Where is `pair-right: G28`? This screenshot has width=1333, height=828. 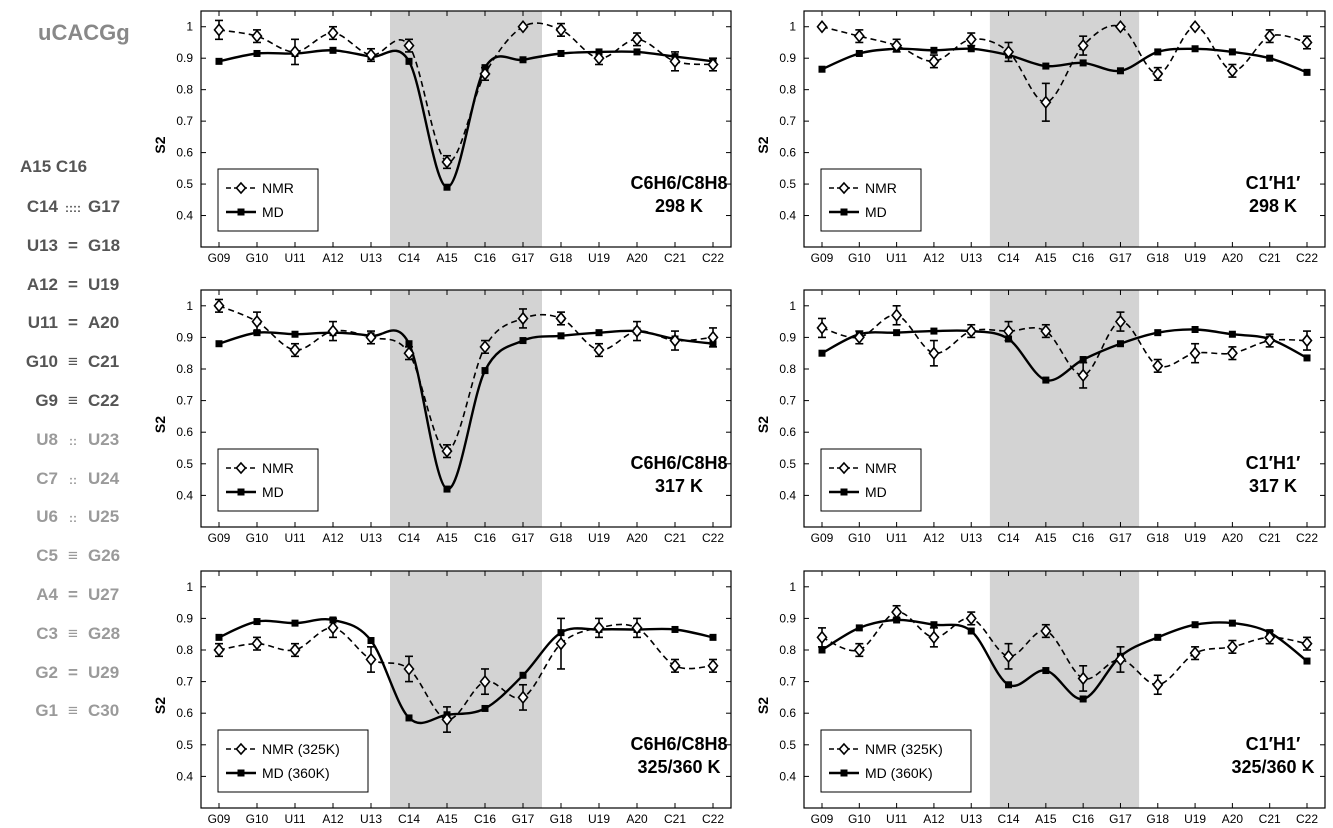
pair-right: G28 is located at coordinates (104, 633).